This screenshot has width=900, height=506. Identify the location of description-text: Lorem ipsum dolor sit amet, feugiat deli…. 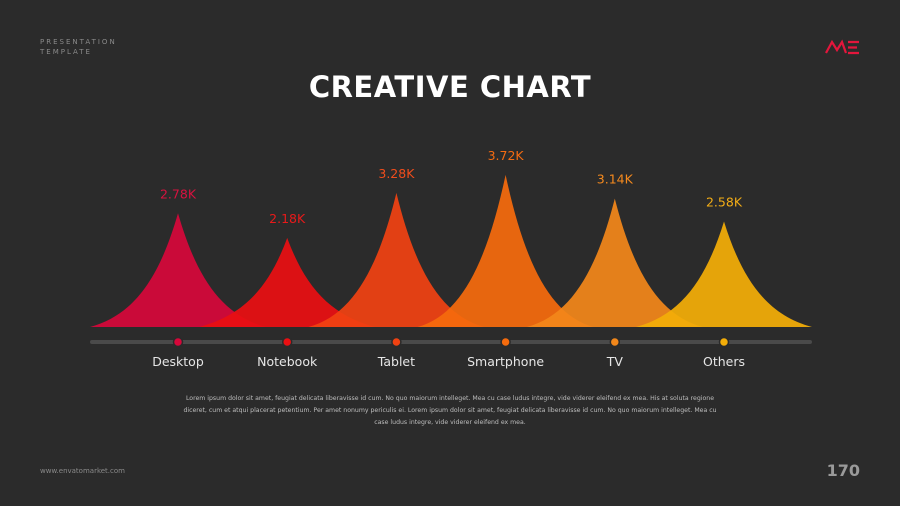
(450, 410).